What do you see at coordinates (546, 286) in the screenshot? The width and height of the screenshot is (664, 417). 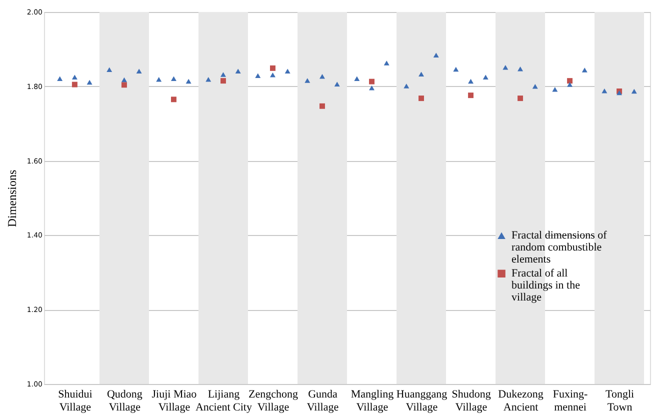 I see `legend-label: Fractal of all buildings in the village` at bounding box center [546, 286].